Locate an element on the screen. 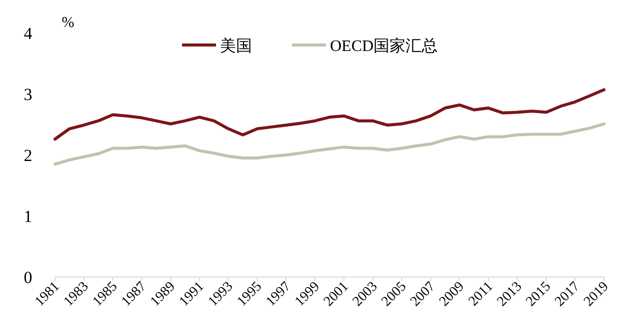 The width and height of the screenshot is (629, 335). y-tick-label: 0 is located at coordinates (28, 277).